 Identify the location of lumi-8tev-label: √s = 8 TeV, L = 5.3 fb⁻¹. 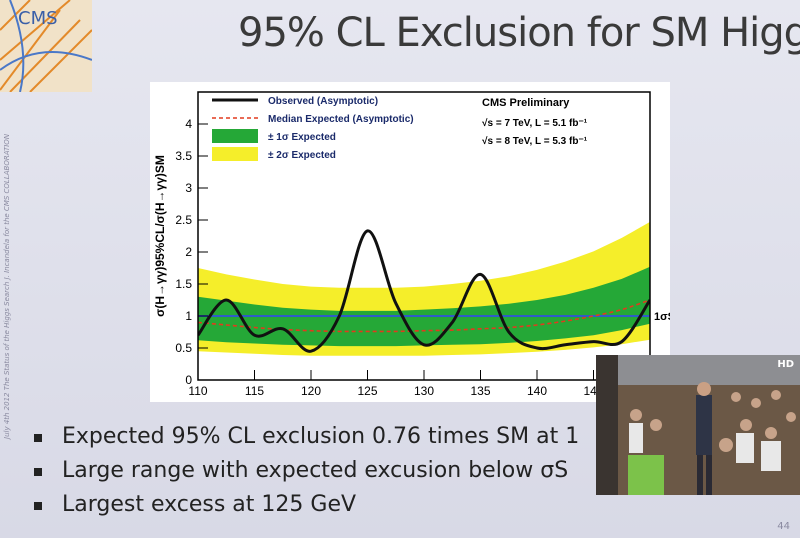
(535, 141).